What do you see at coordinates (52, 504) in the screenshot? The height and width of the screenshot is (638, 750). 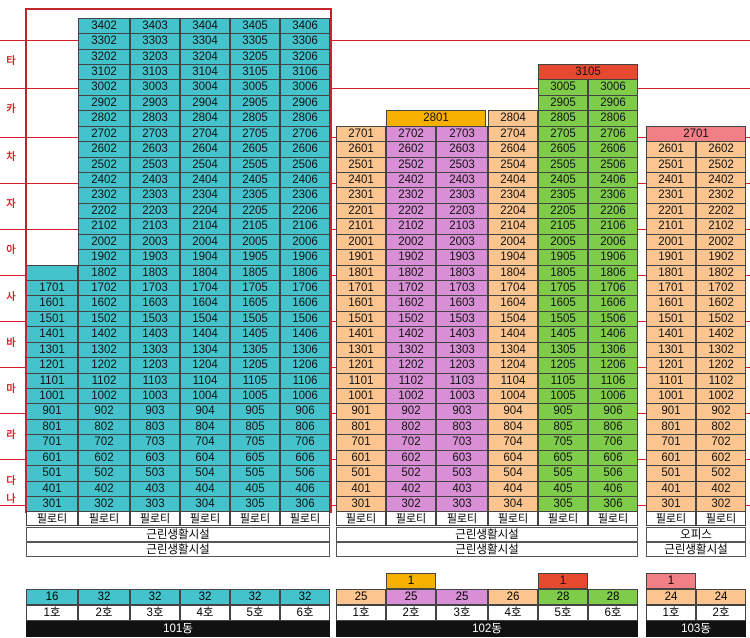 I see `unit-cell: 301` at bounding box center [52, 504].